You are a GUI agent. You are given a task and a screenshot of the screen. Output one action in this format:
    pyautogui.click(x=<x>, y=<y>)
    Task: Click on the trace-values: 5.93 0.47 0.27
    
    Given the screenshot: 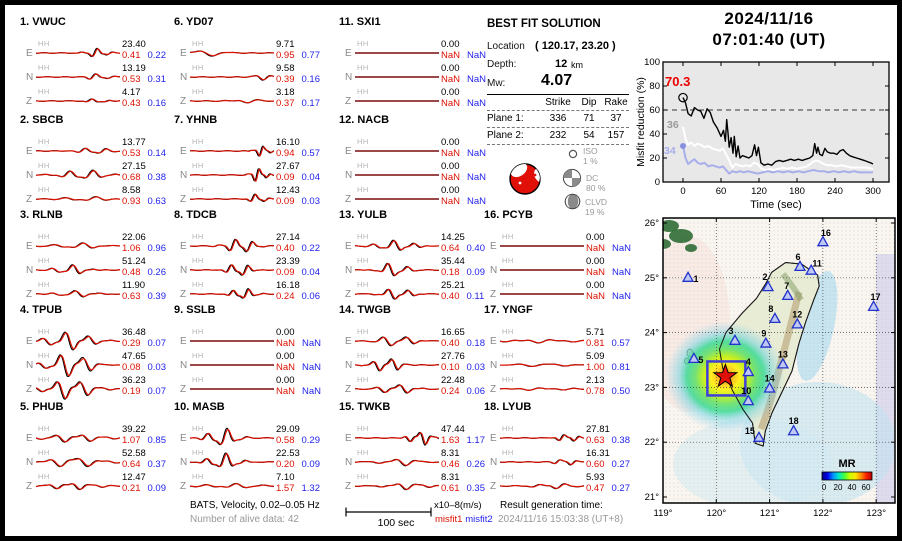 What is the action you would take?
    pyautogui.click(x=611, y=483)
    